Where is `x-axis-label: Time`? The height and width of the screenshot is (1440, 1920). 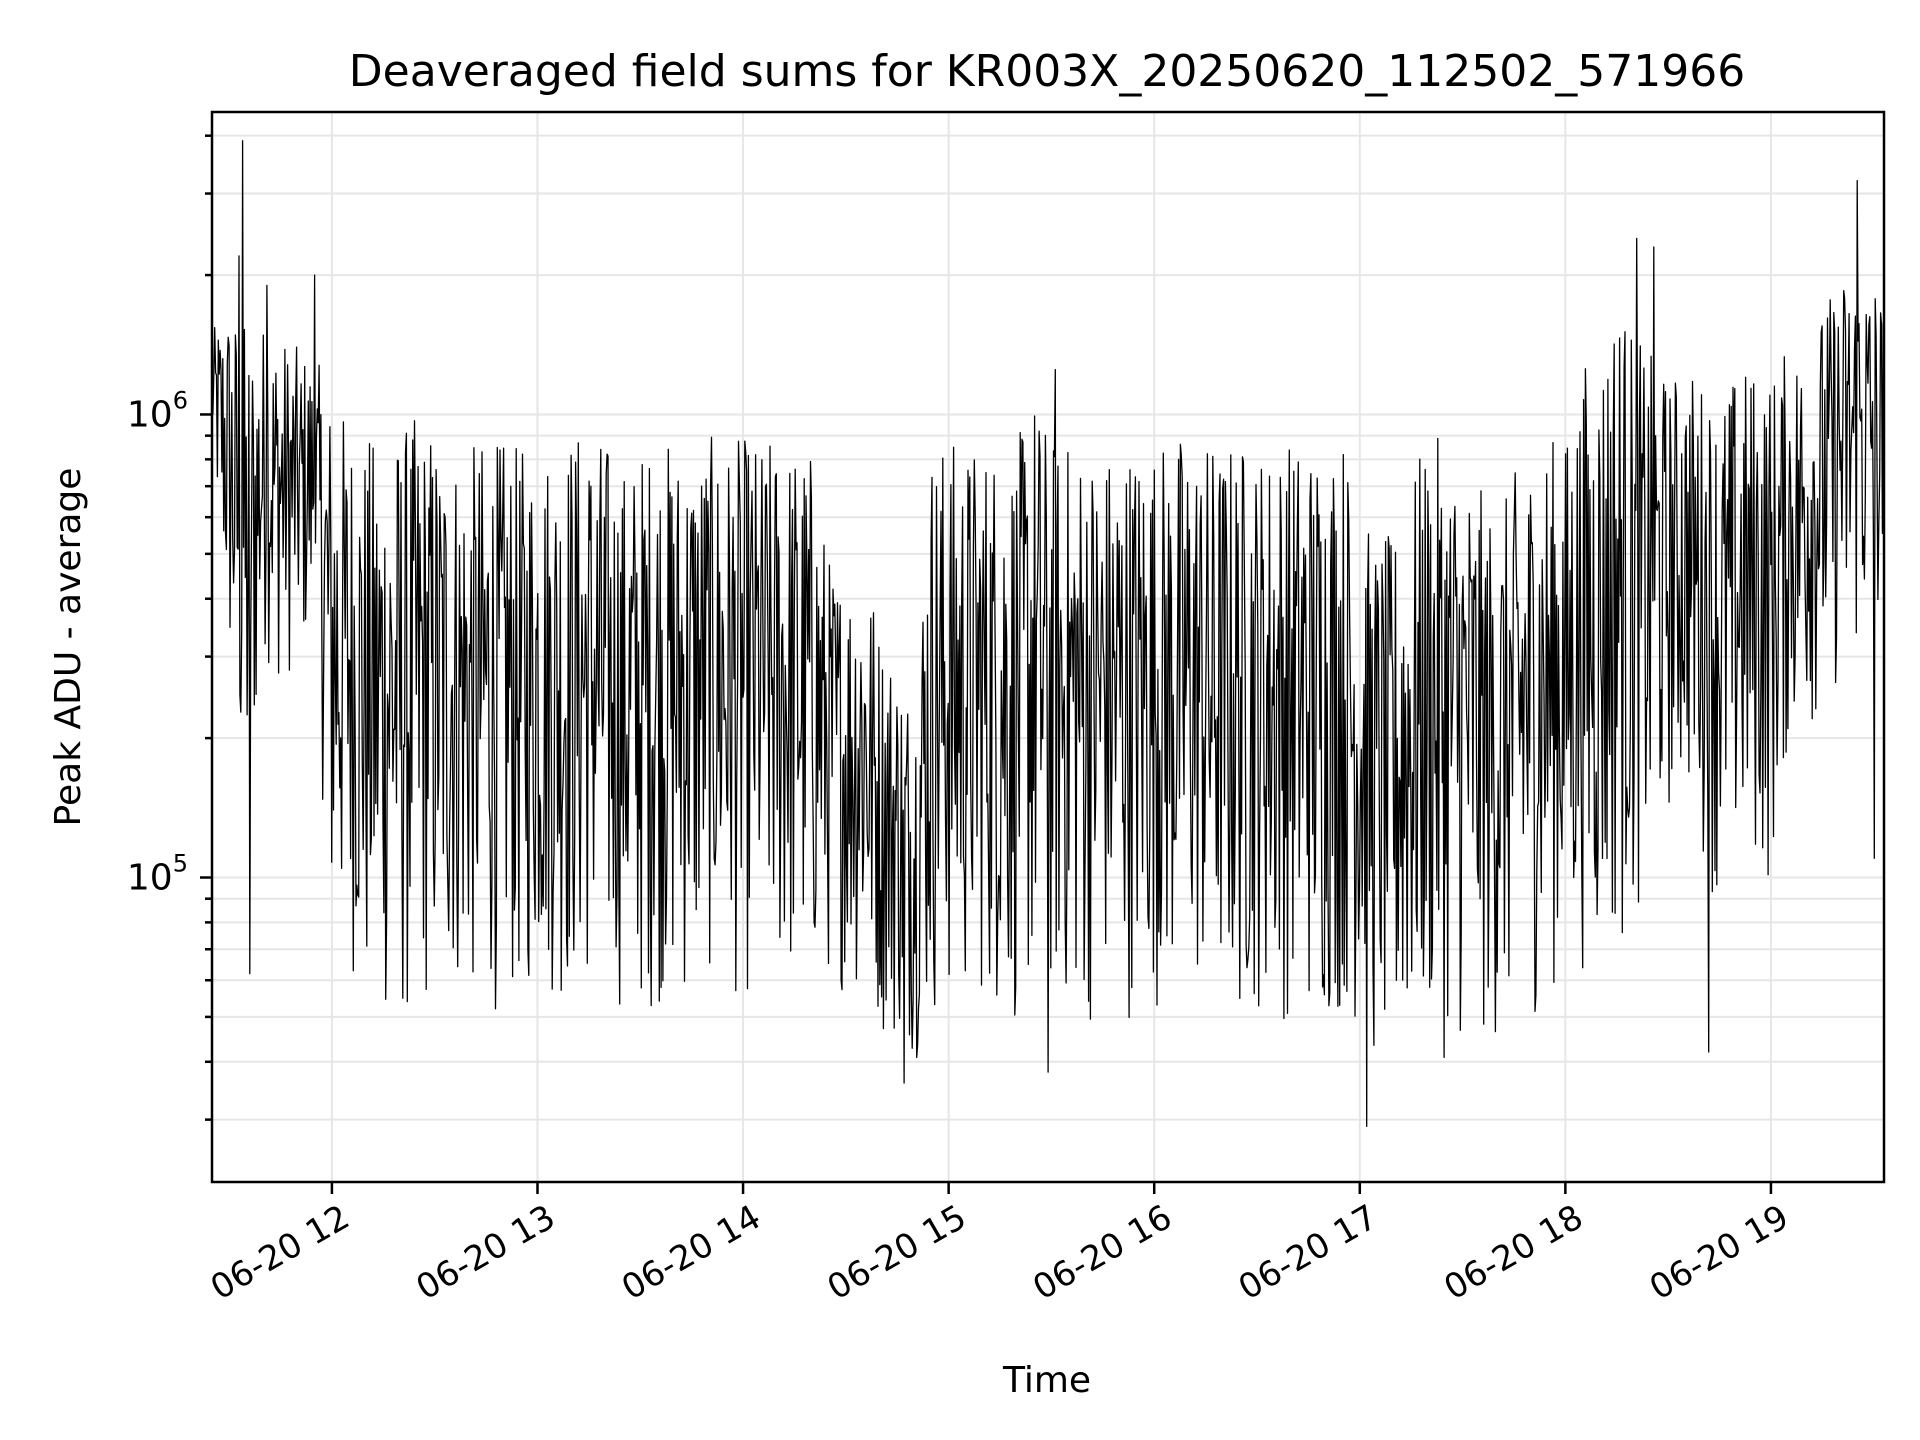
x-axis-label: Time is located at coordinates (1046, 1380).